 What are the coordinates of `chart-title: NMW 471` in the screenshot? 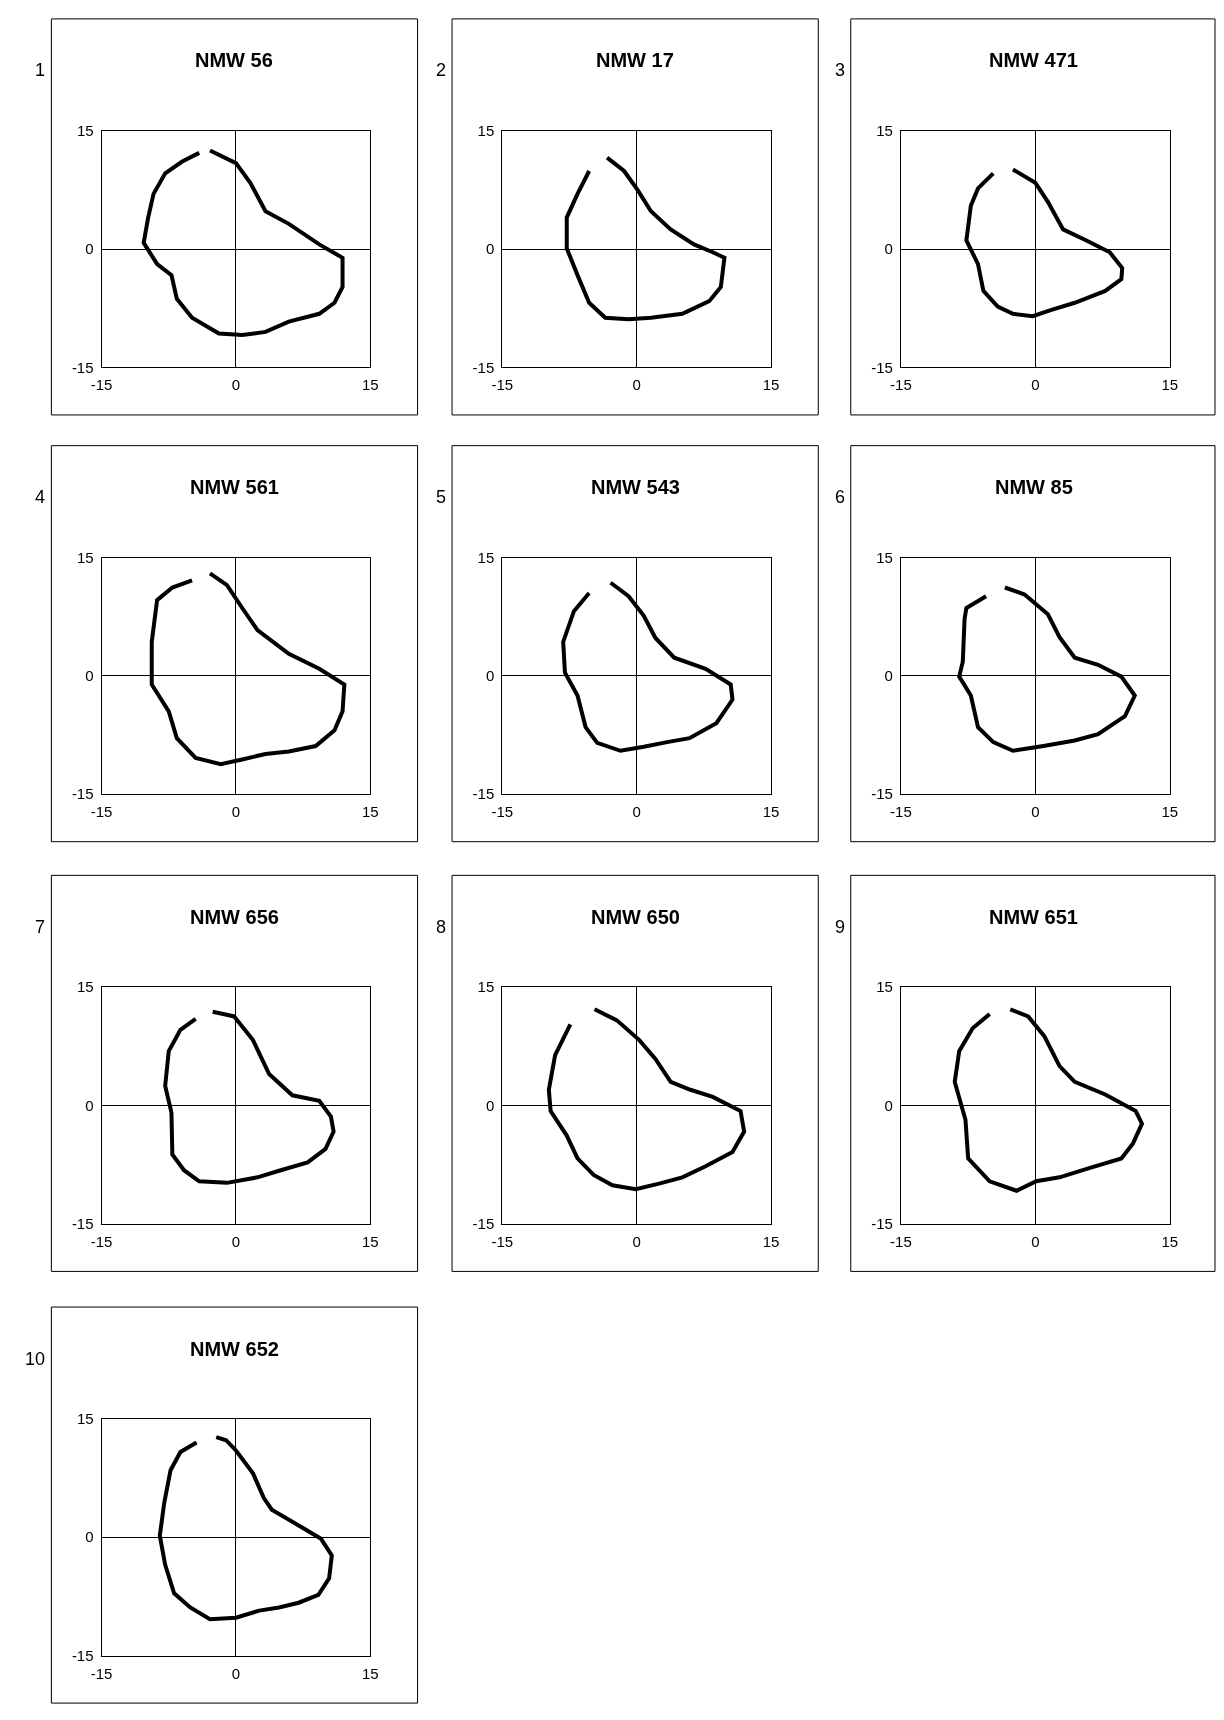 It's located at (1033, 60).